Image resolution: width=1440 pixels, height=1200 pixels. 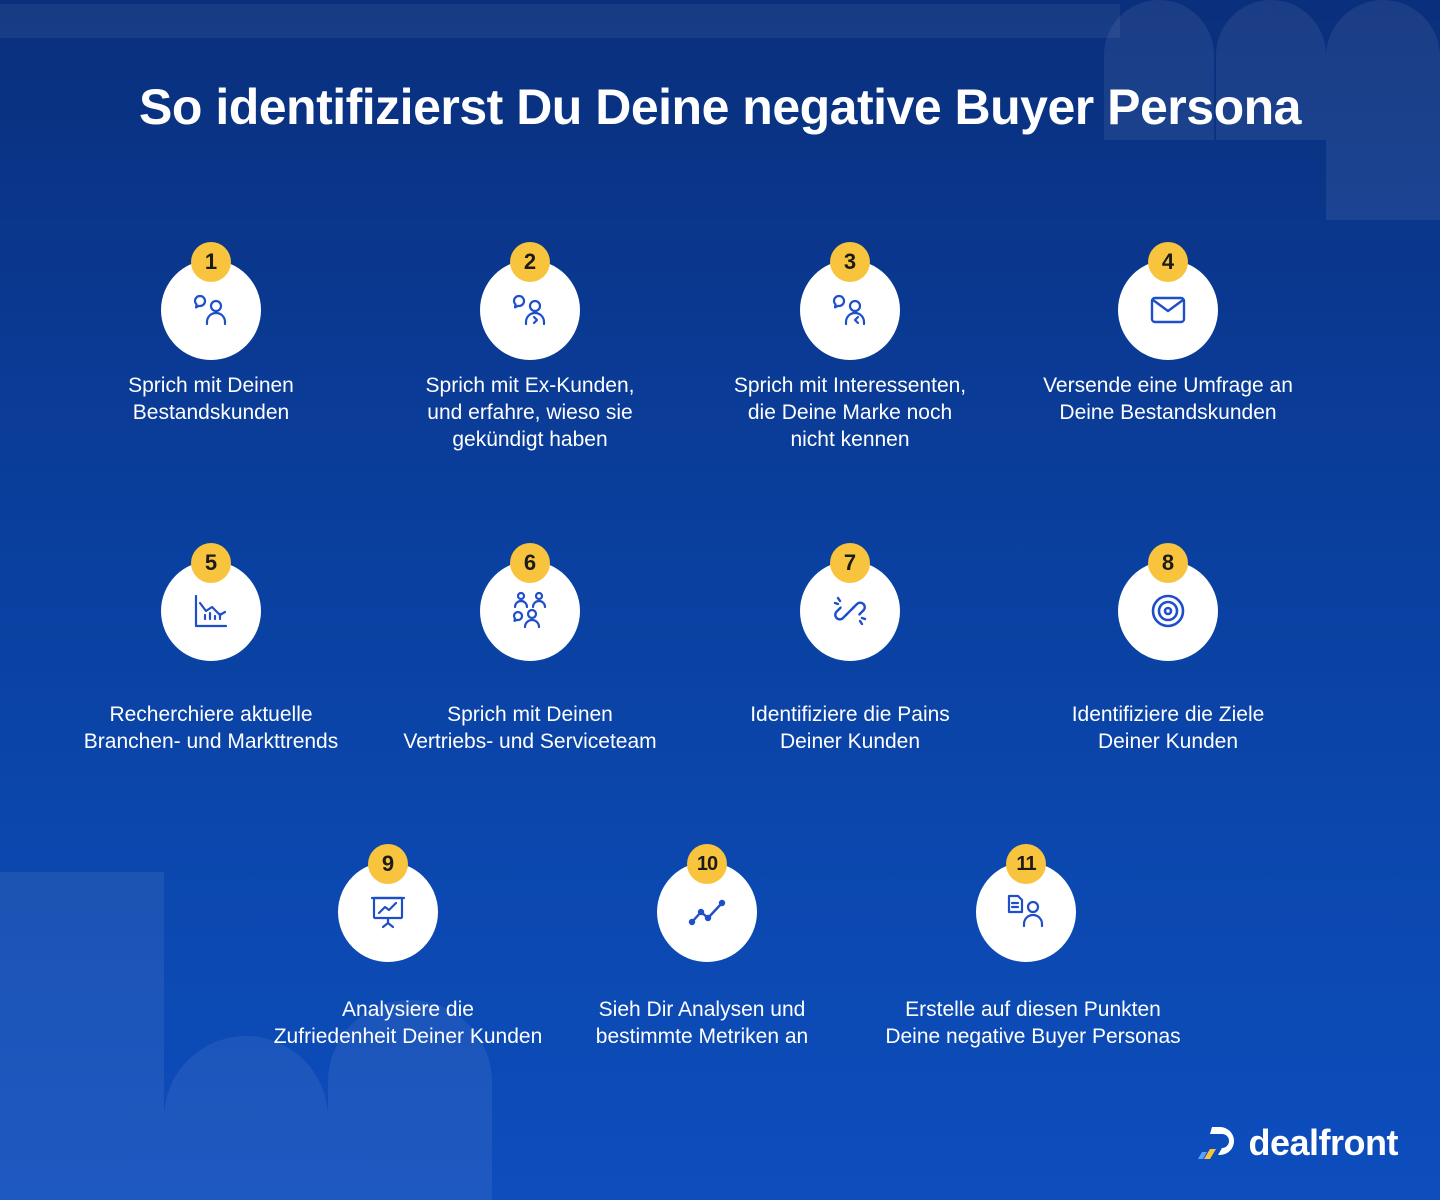 I want to click on dealfront-logo: dealfront, so click(x=1298, y=1143).